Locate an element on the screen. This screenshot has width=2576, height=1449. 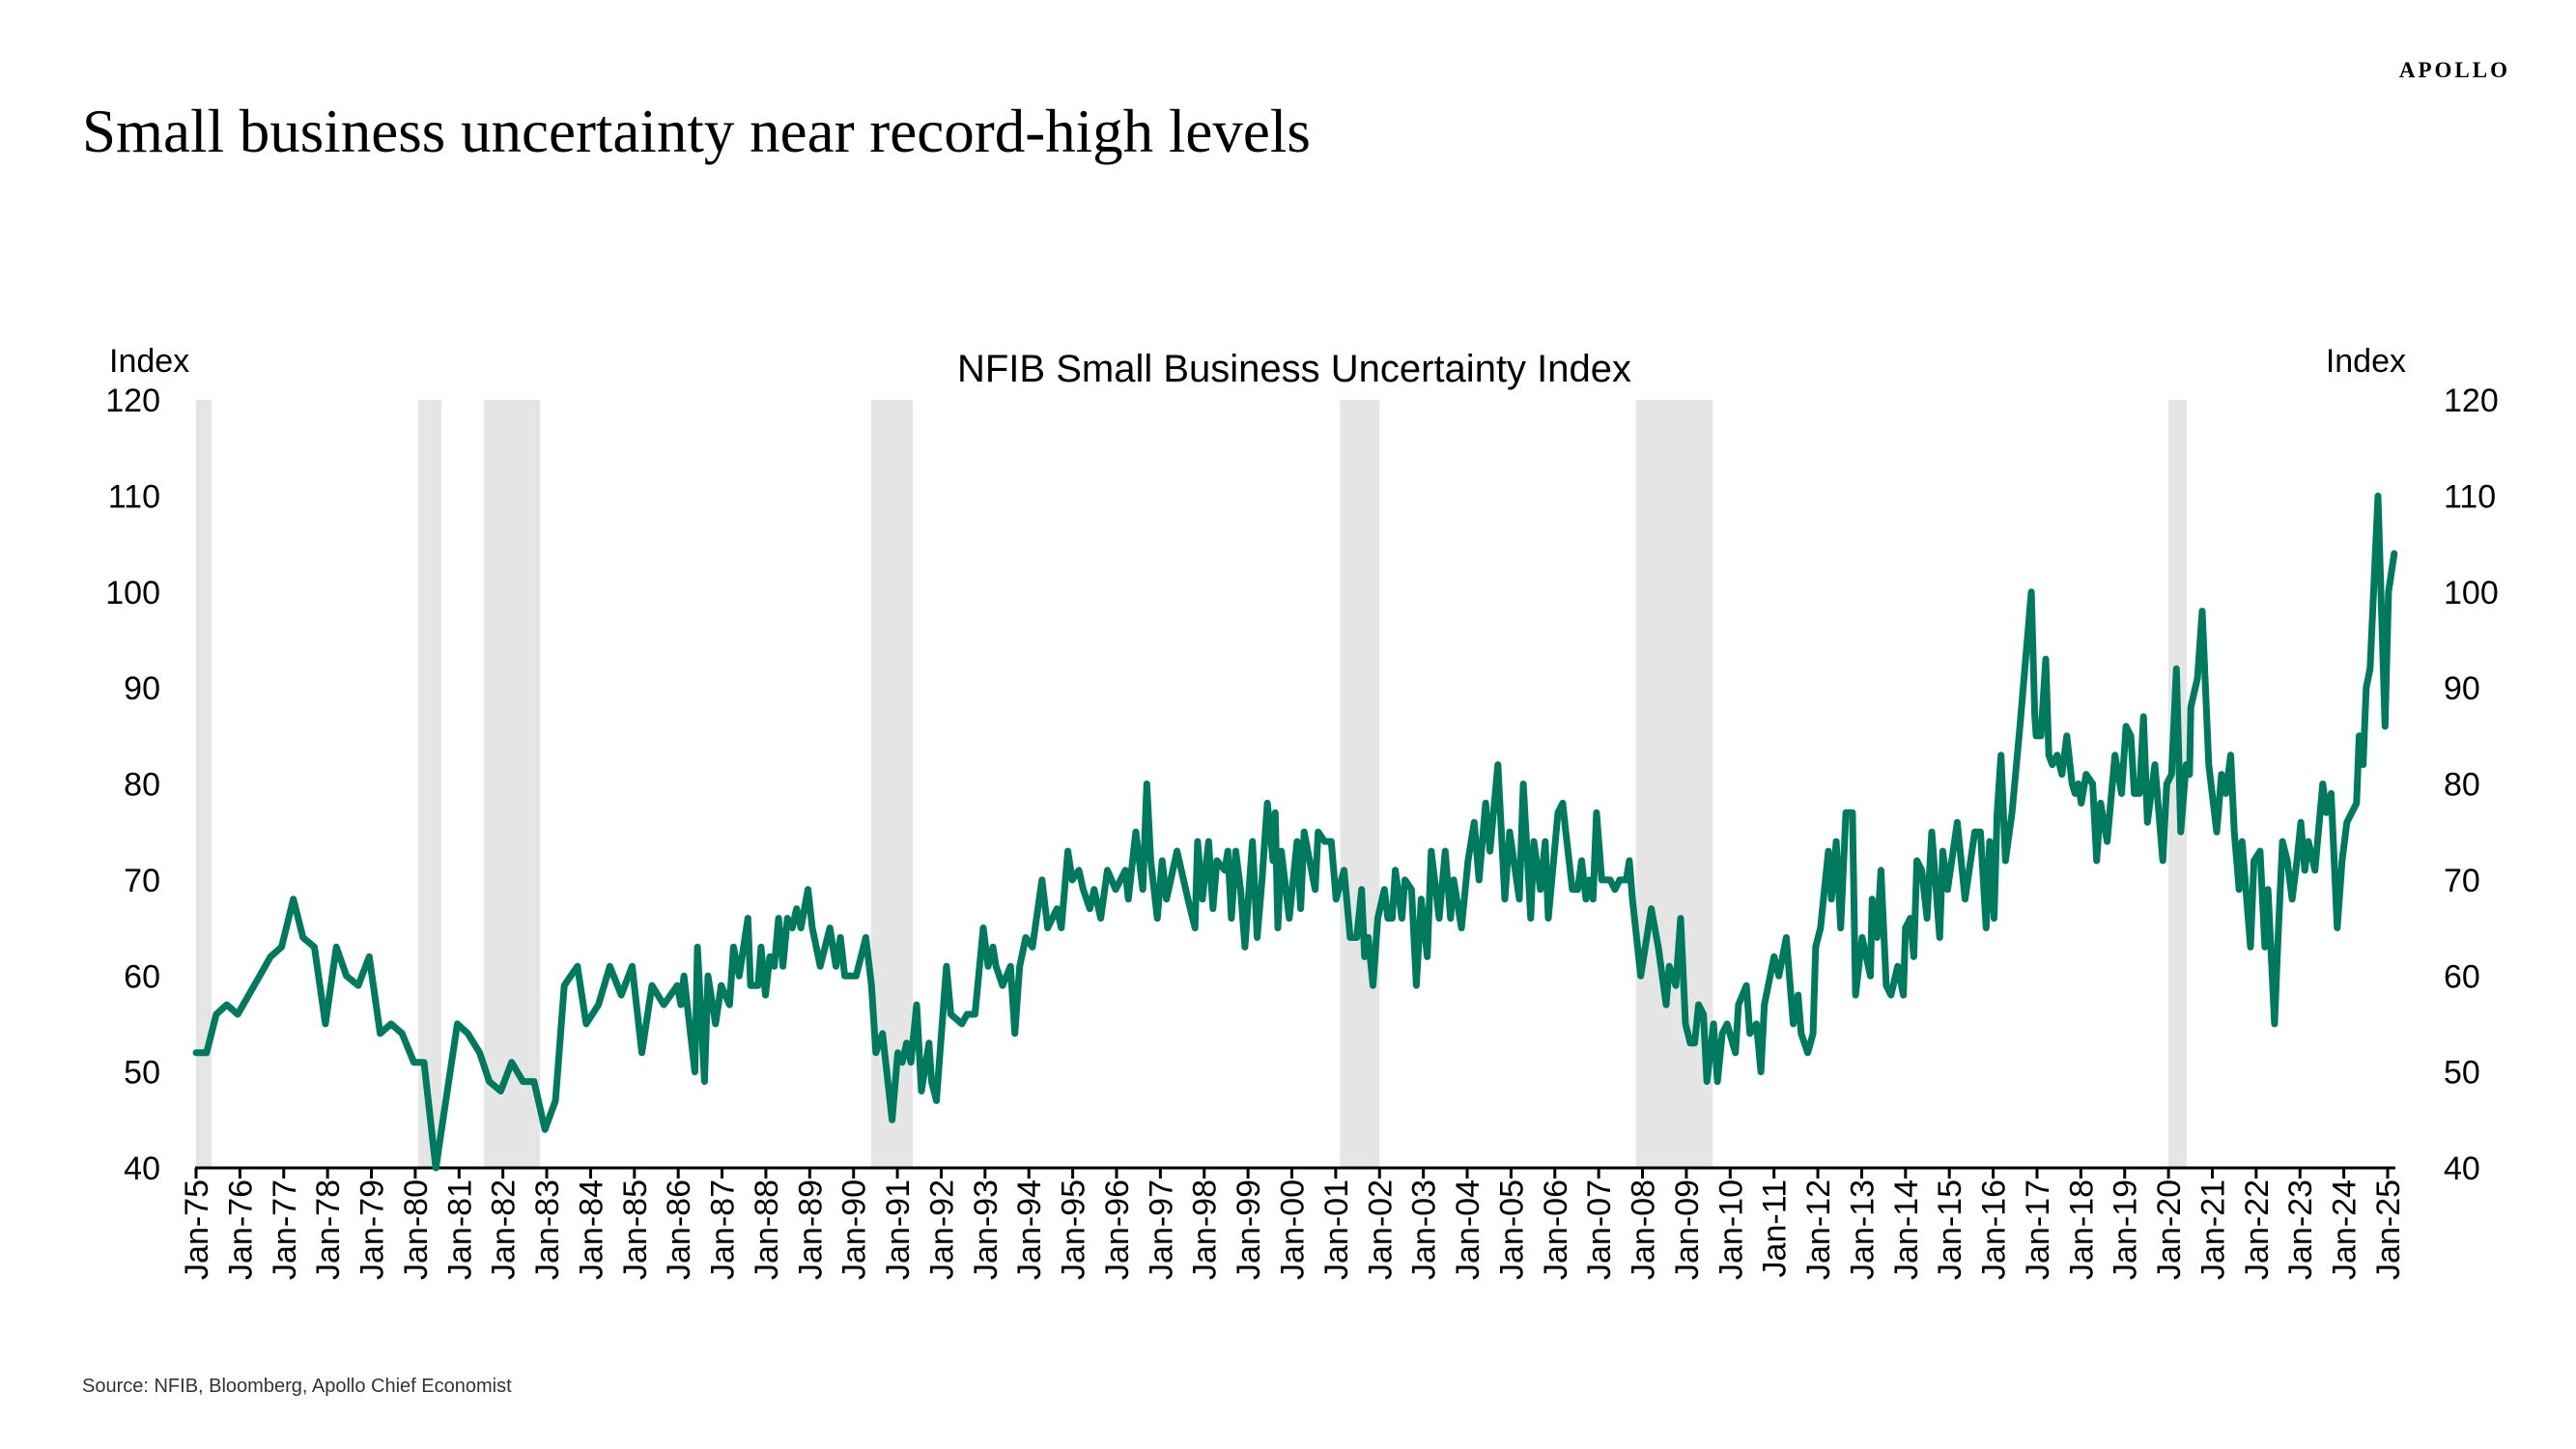
x-tick-label: Jan-23 is located at coordinates (2300, 1229).